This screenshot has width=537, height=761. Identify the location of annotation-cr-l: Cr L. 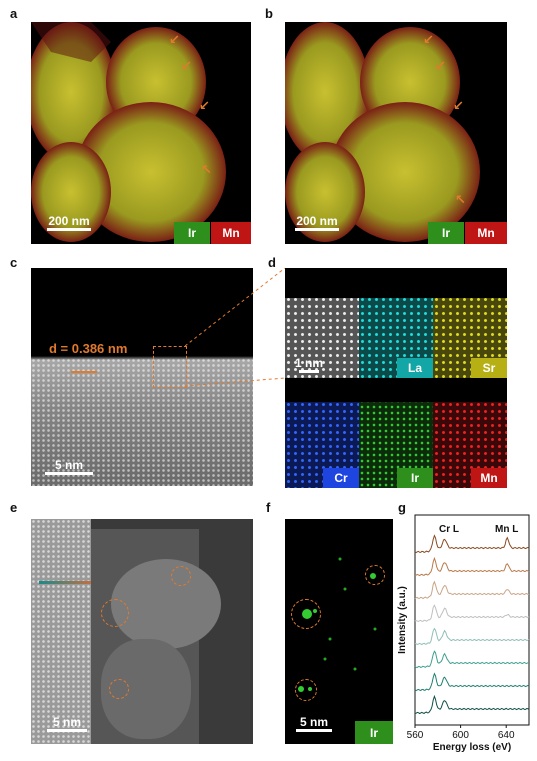
(449, 529).